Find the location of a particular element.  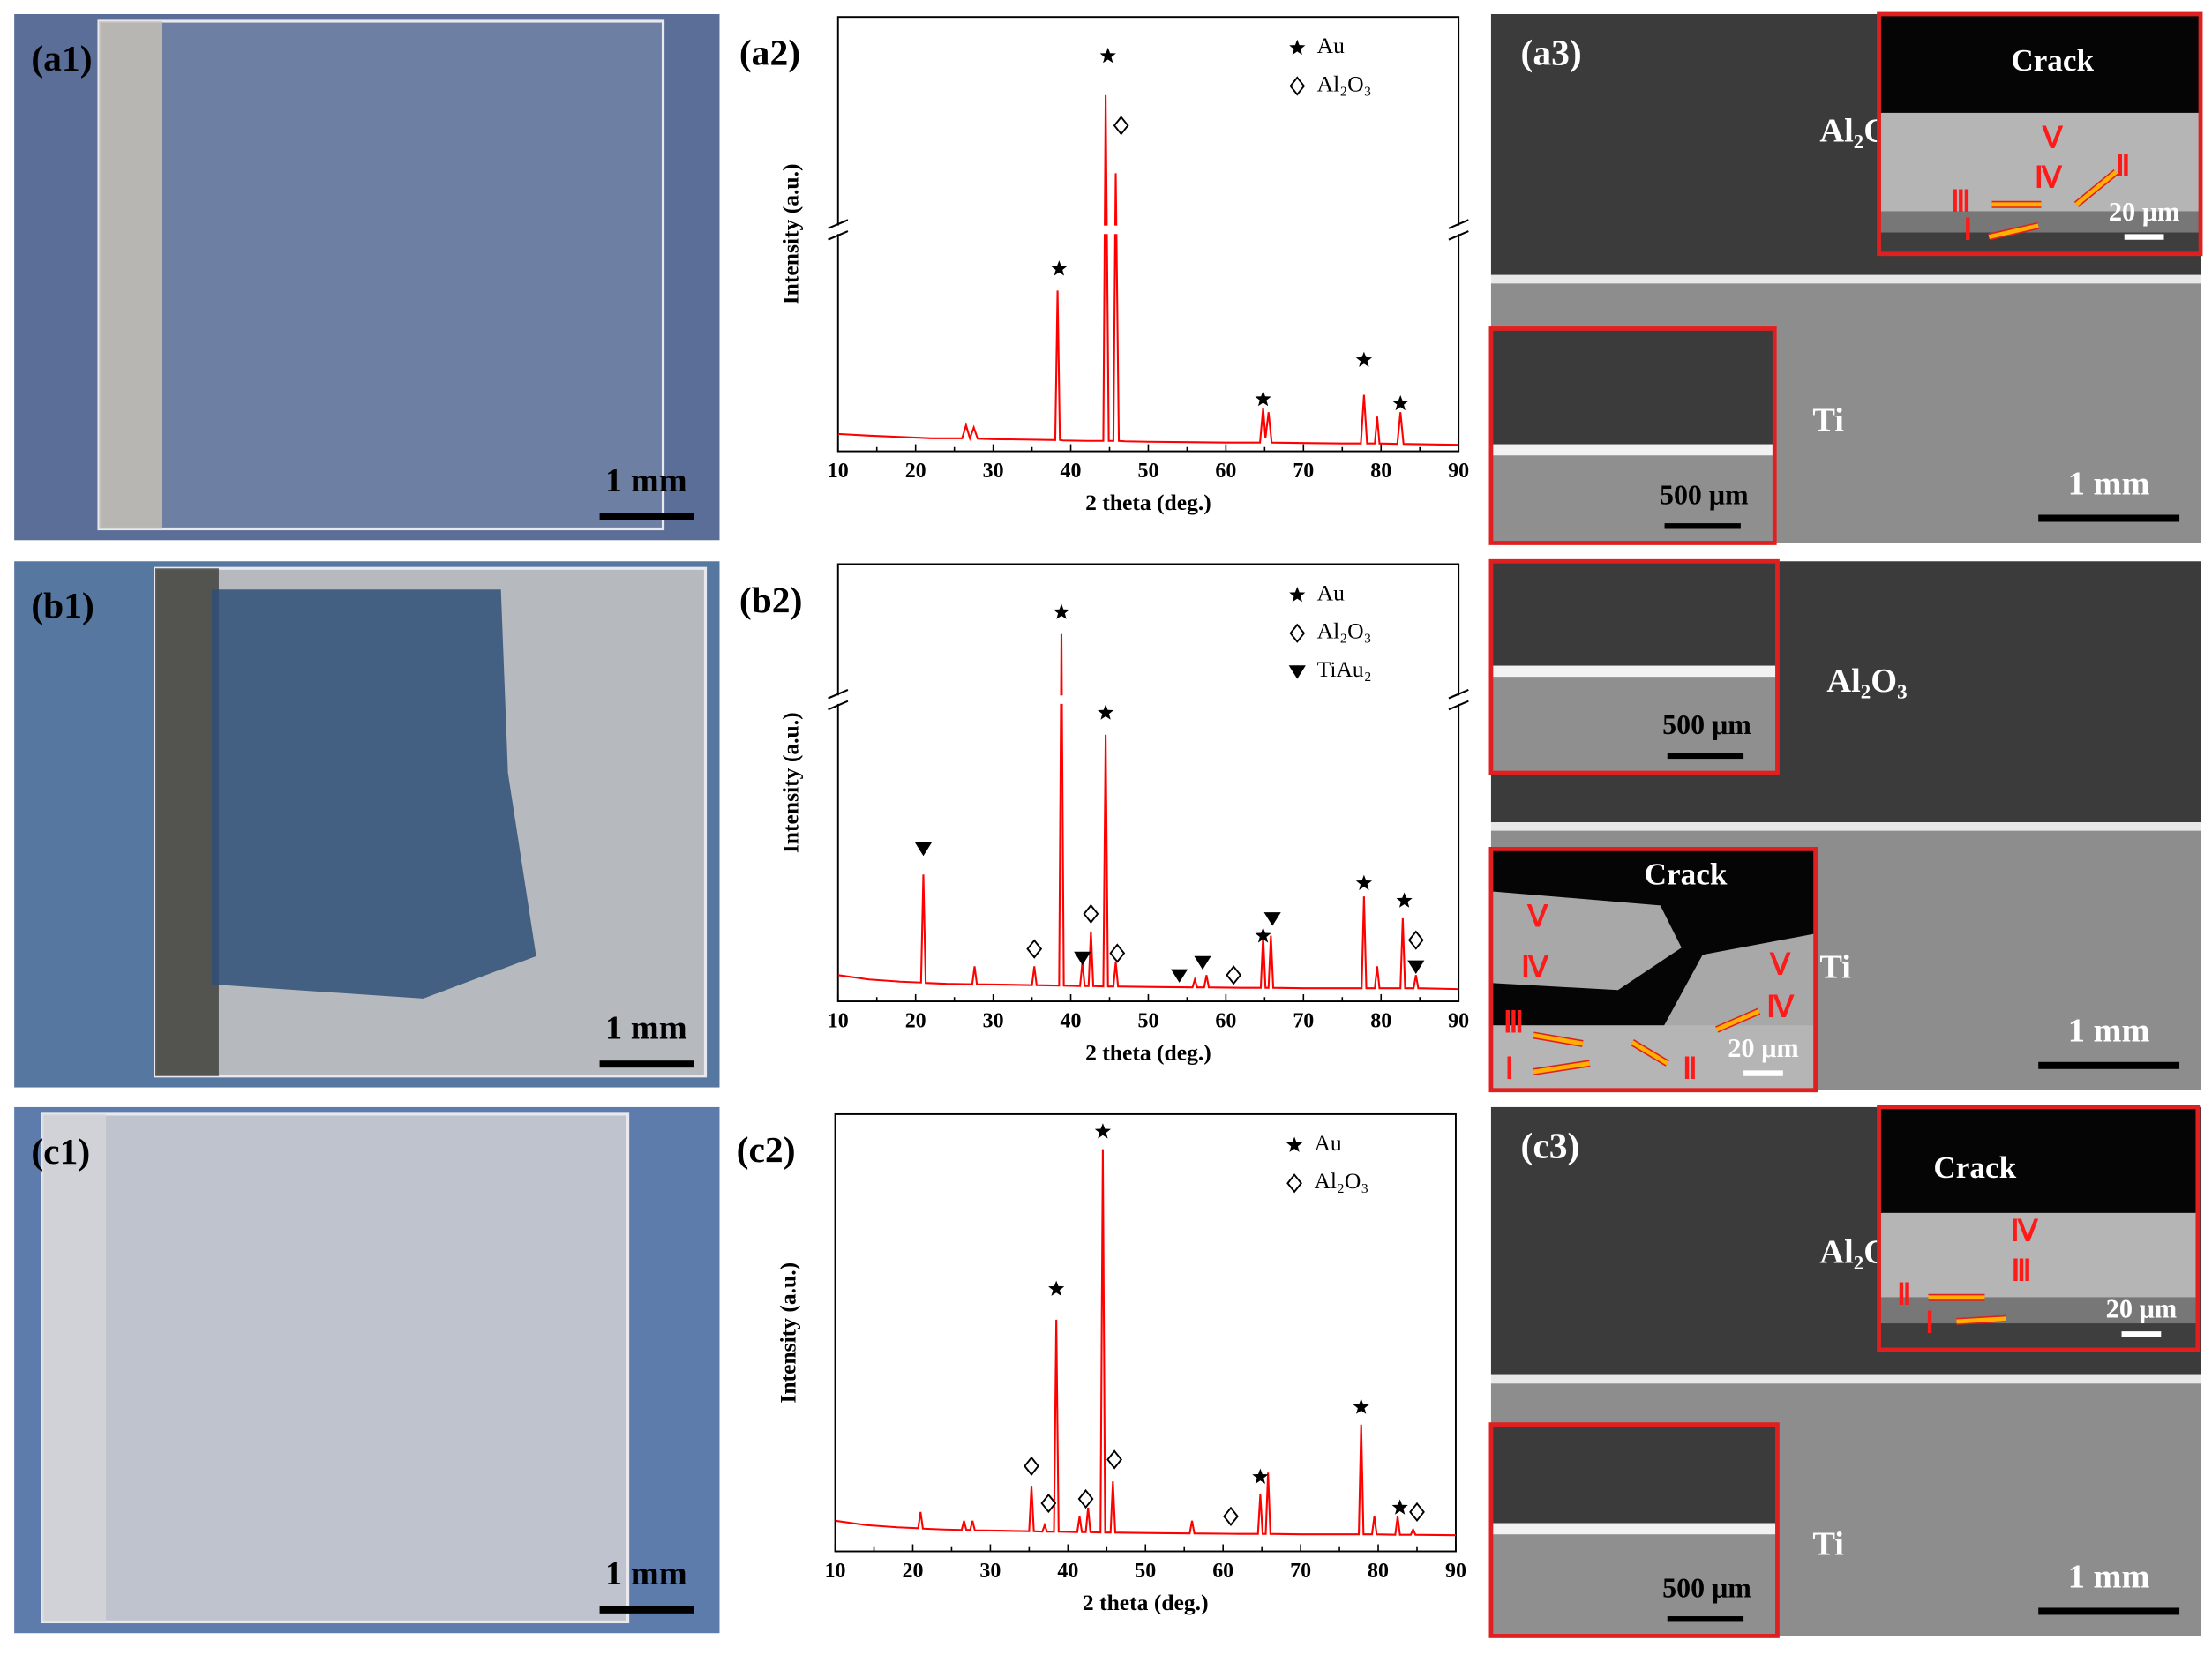

panel-label: (a3) is located at coordinates (1552, 53).